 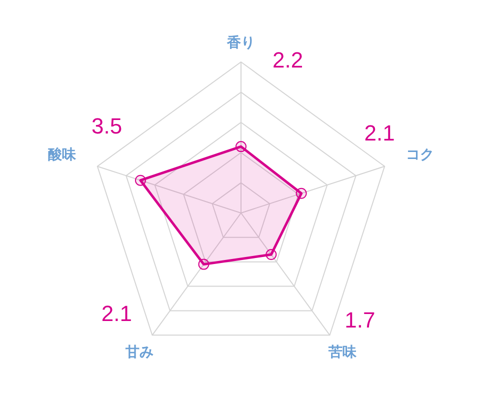 I want to click on spoke-label: 香り, so click(x=240, y=43).